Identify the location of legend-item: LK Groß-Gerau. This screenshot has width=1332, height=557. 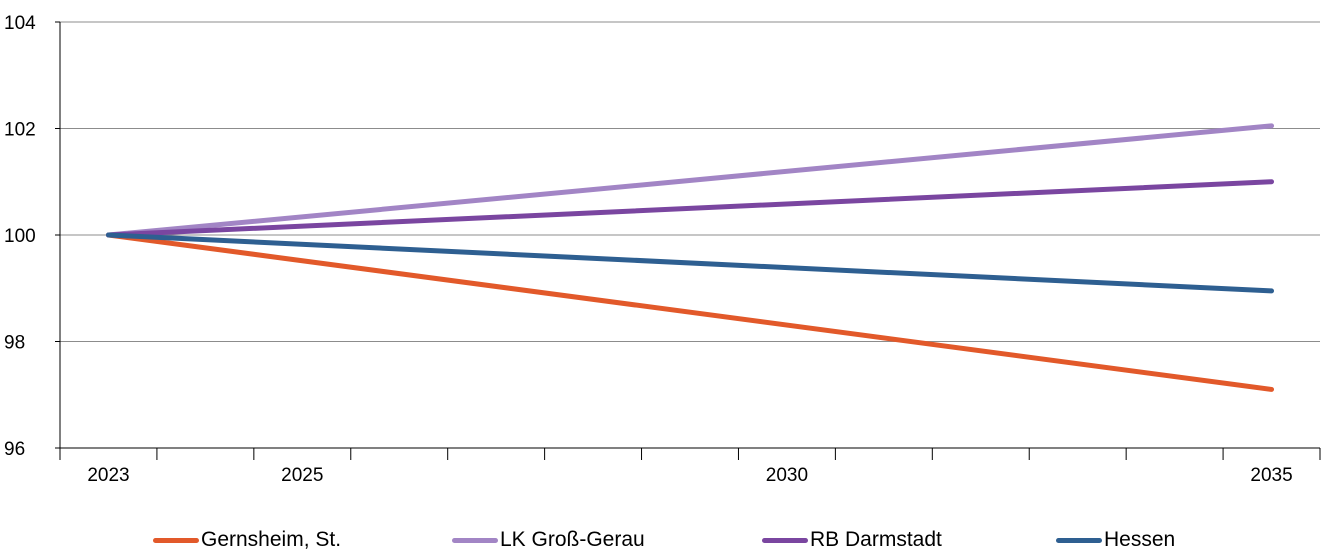
(548, 540).